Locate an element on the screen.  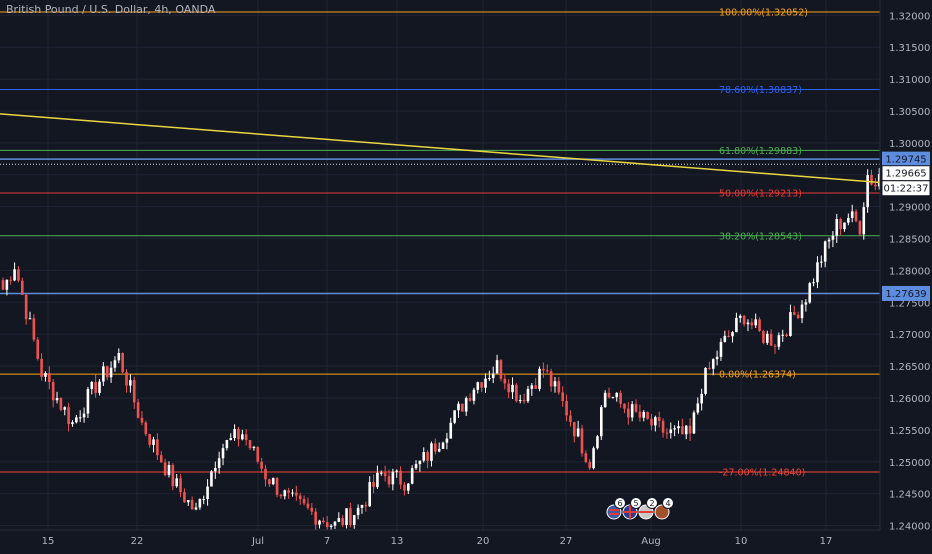
event-flag-uk: 5 is located at coordinates (632, 508).